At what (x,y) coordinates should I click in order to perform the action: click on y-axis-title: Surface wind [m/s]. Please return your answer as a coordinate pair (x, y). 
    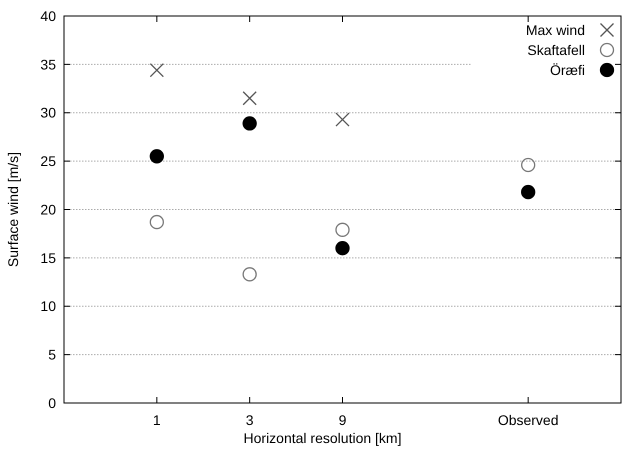
    Looking at the image, I should click on (13, 210).